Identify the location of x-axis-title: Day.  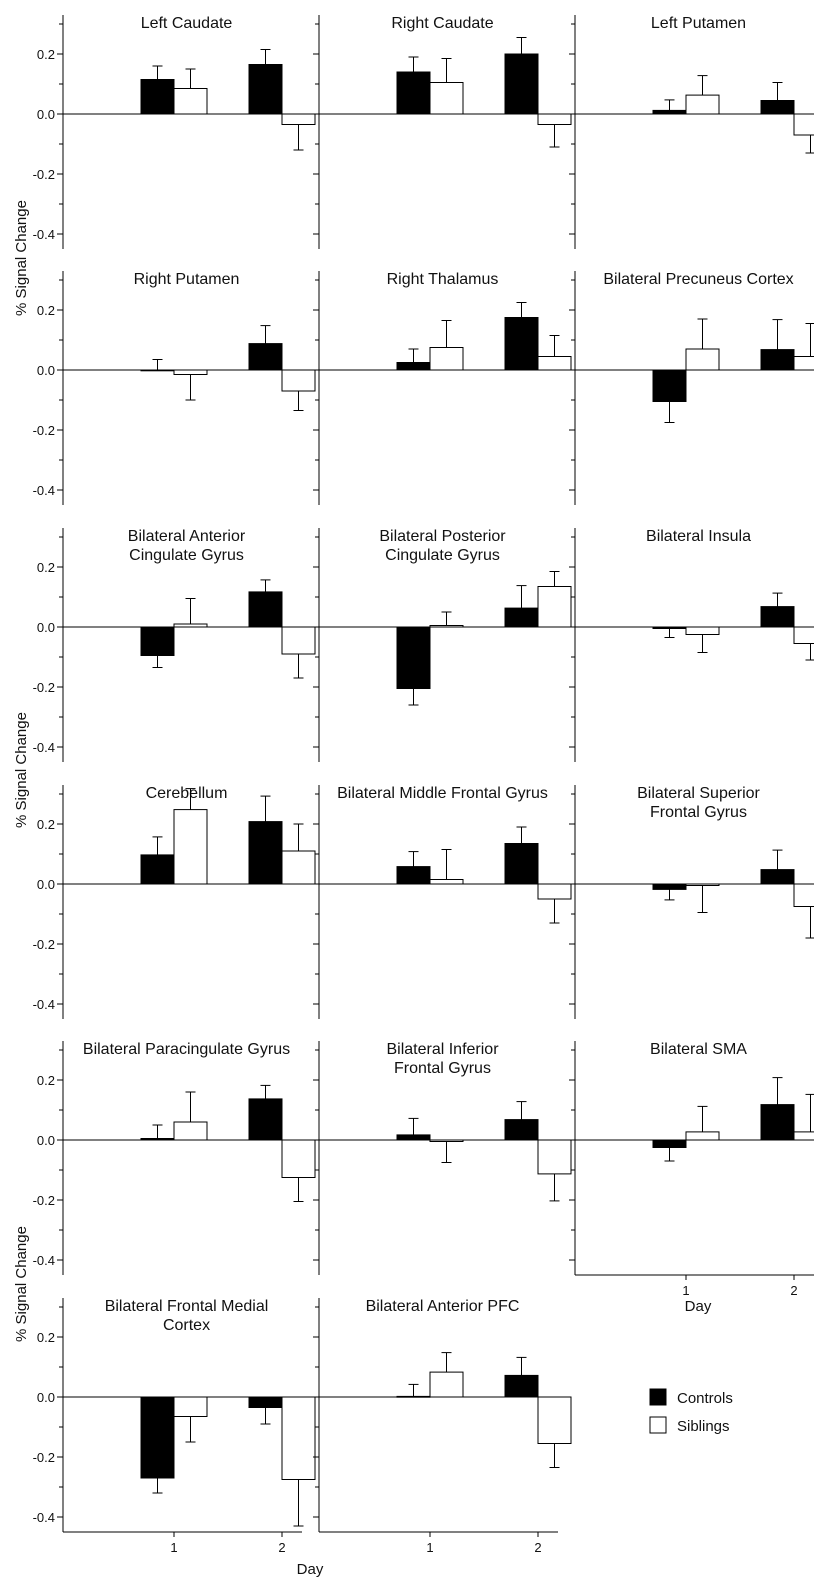
(698, 1306).